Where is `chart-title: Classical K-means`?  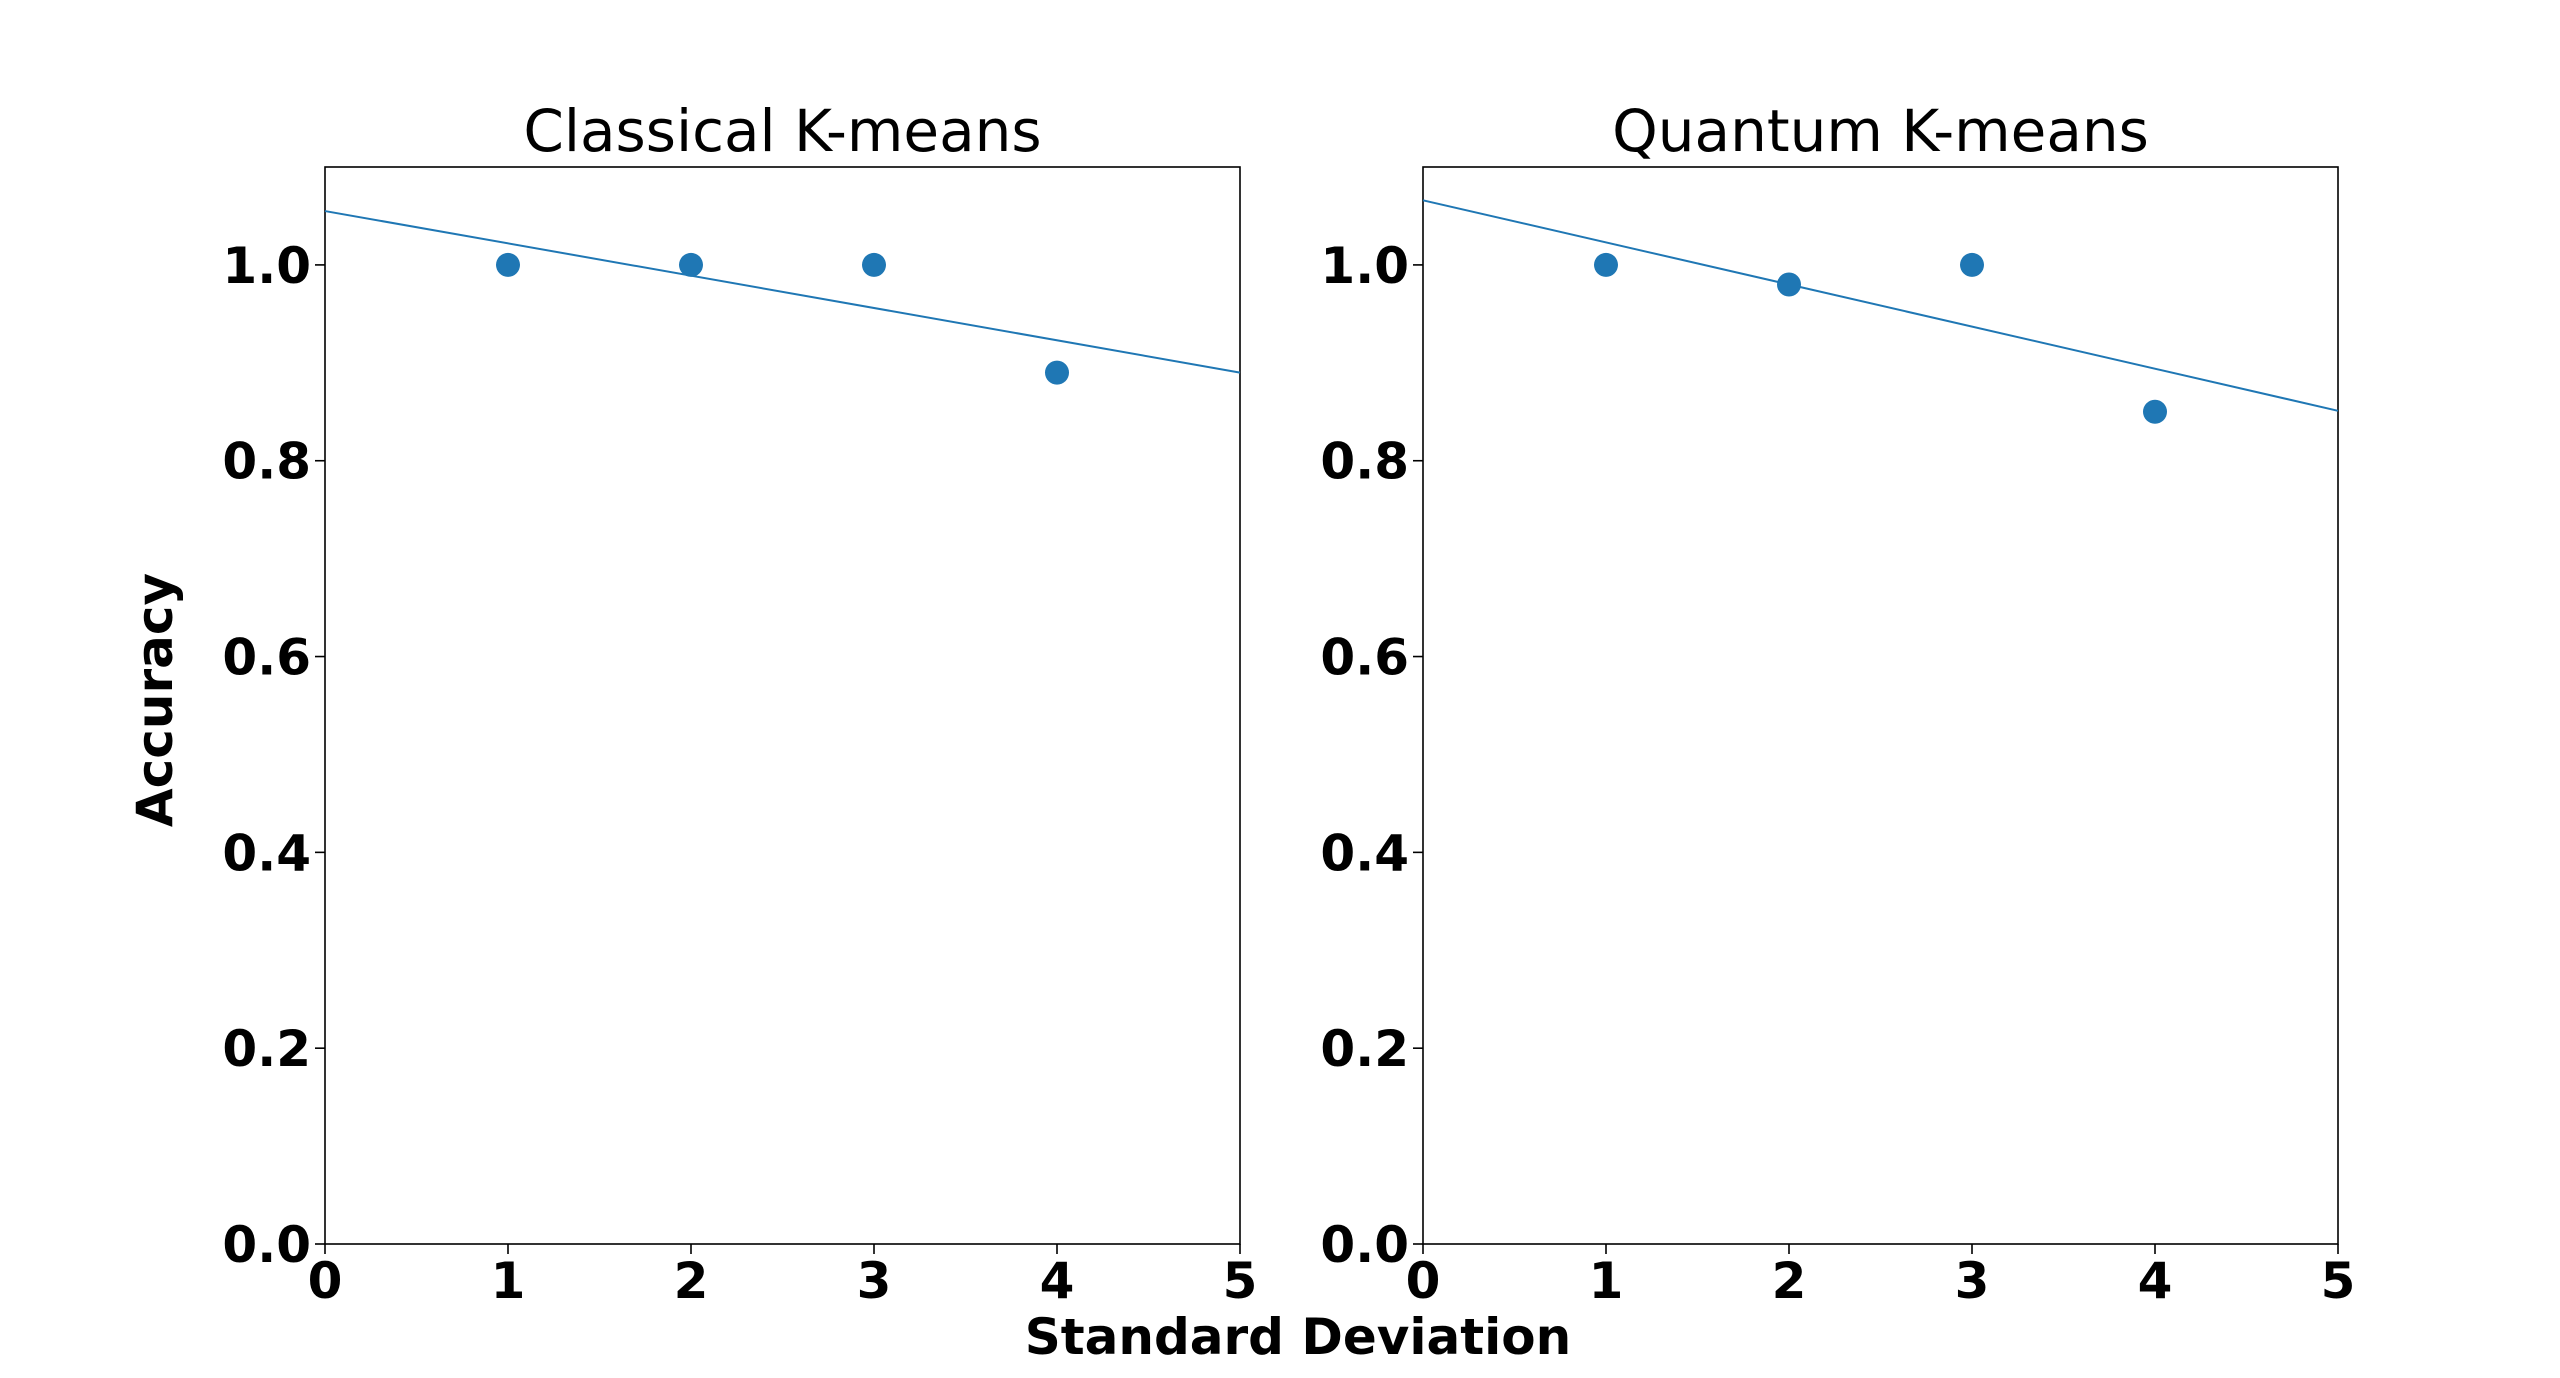
chart-title: Classical K-means is located at coordinates (782, 131).